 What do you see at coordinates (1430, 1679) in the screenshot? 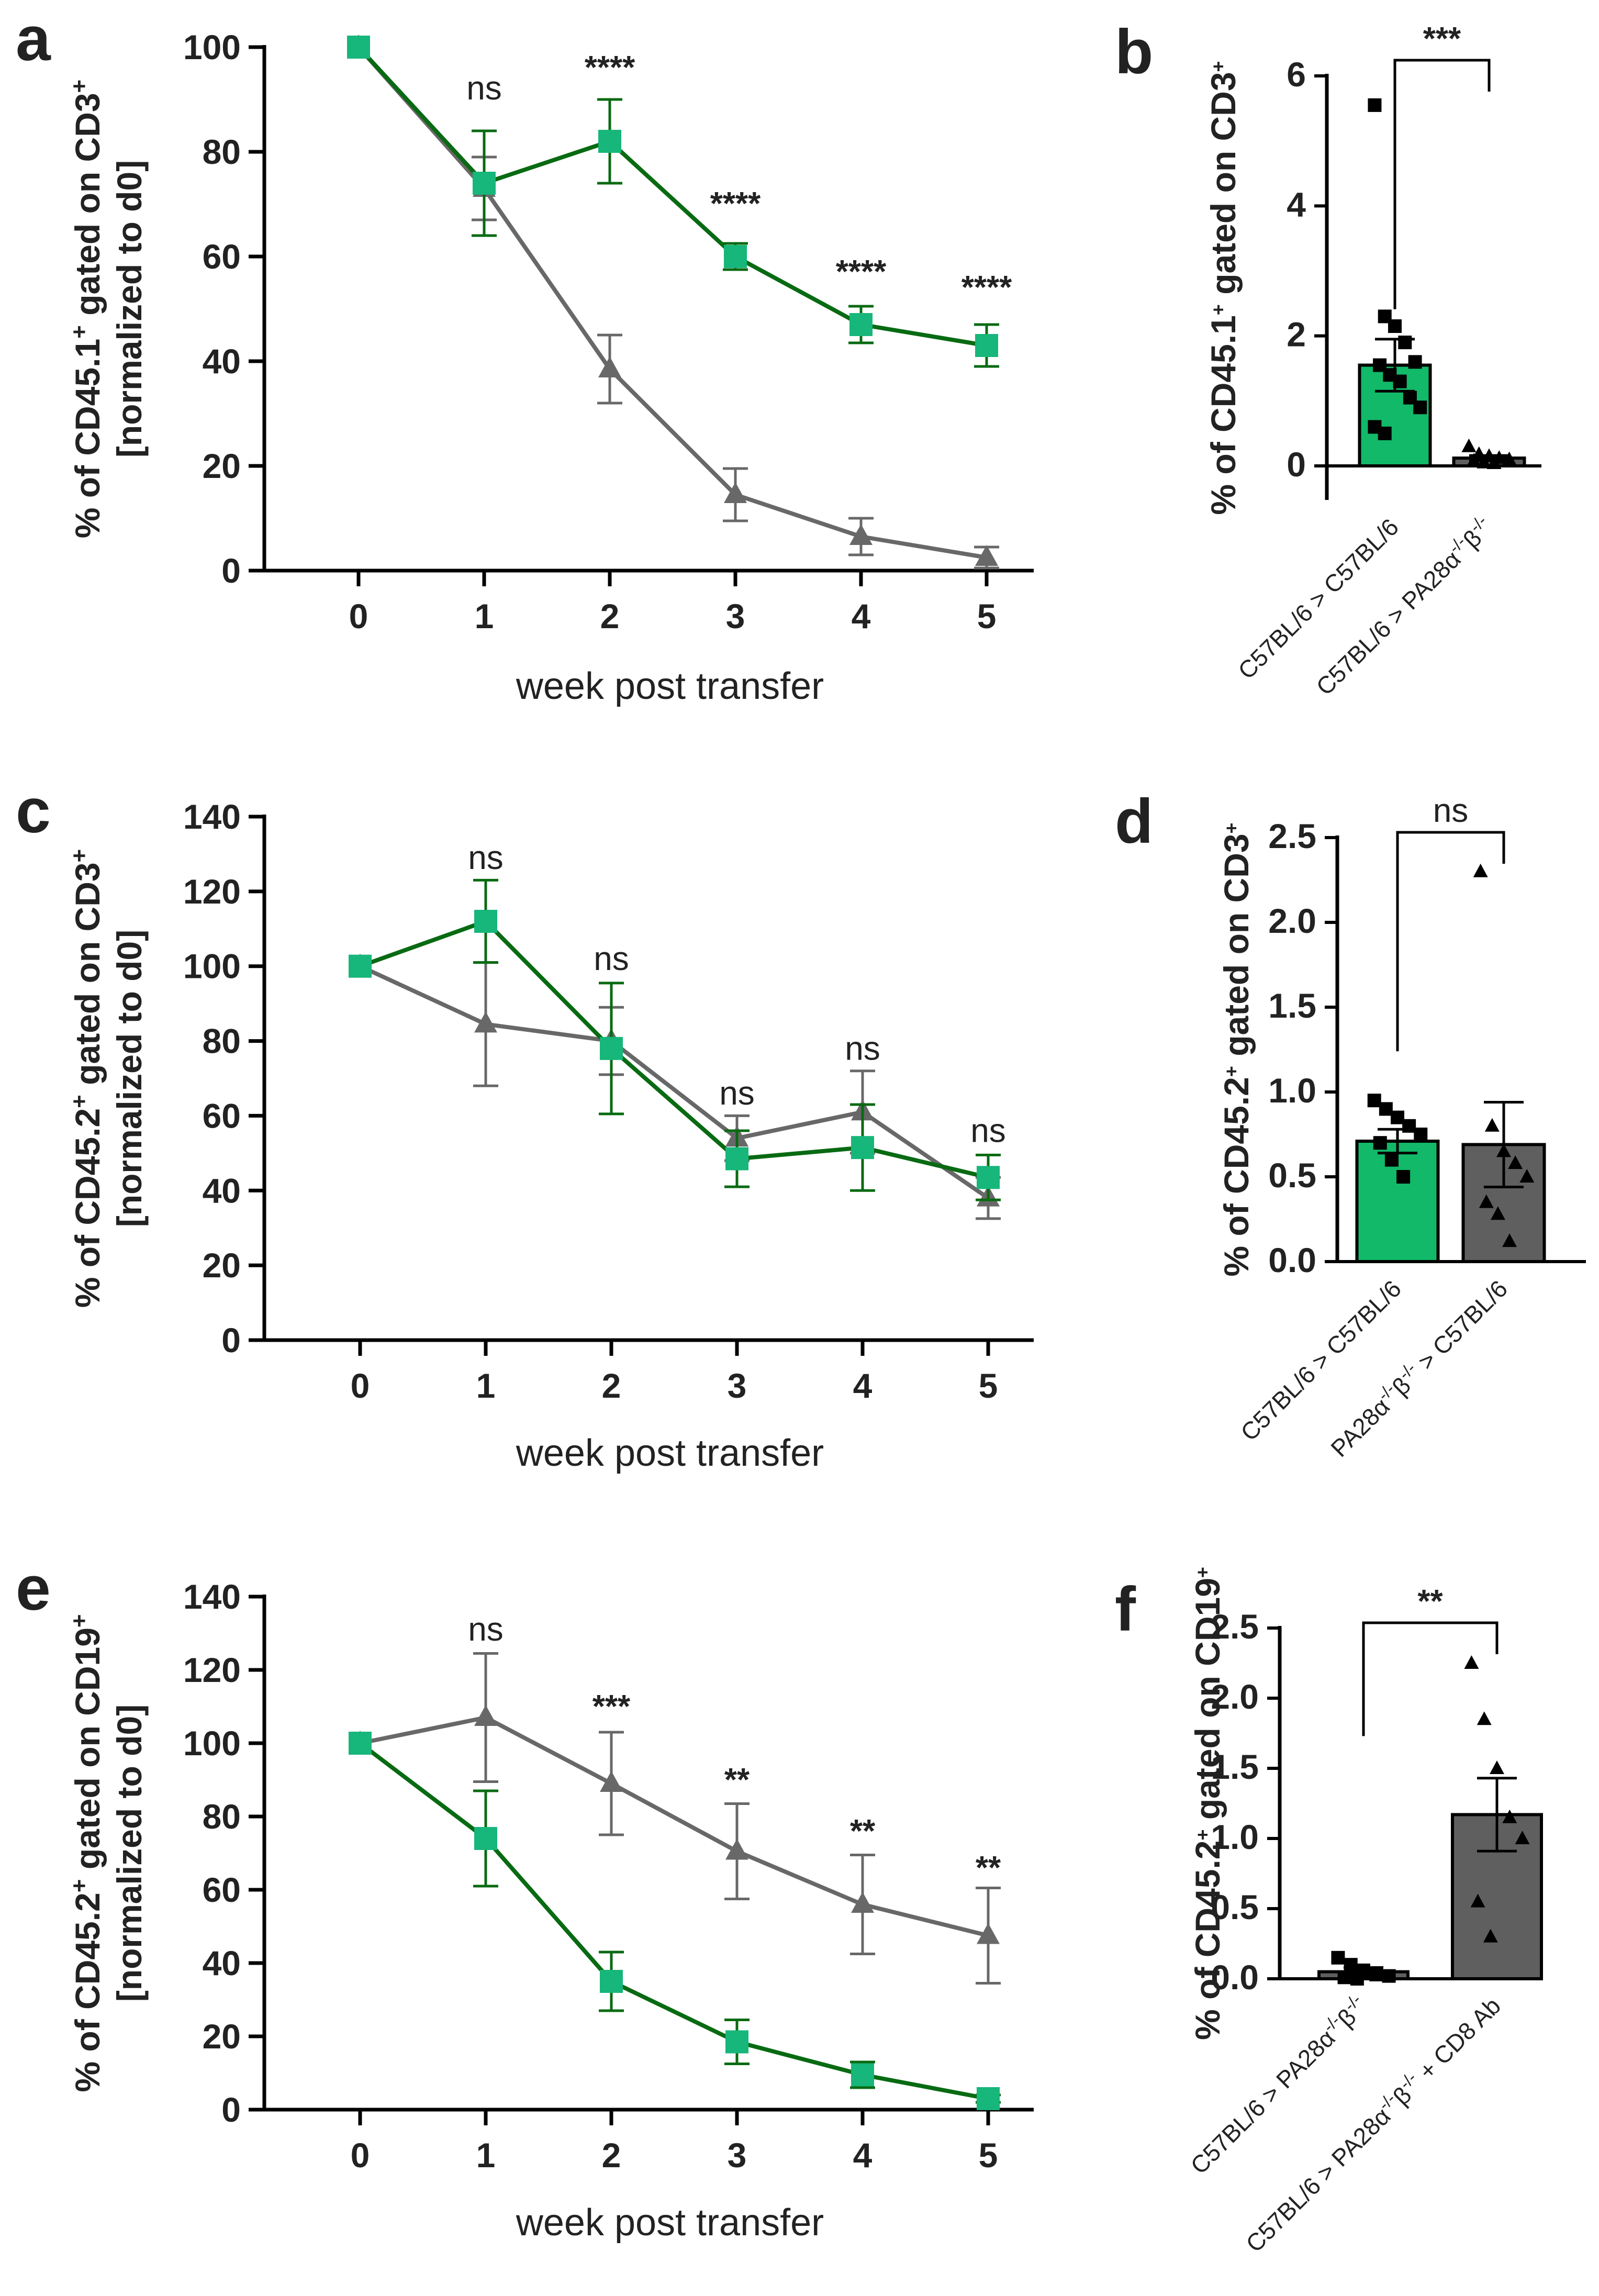
I see `significance-bracket` at bounding box center [1430, 1679].